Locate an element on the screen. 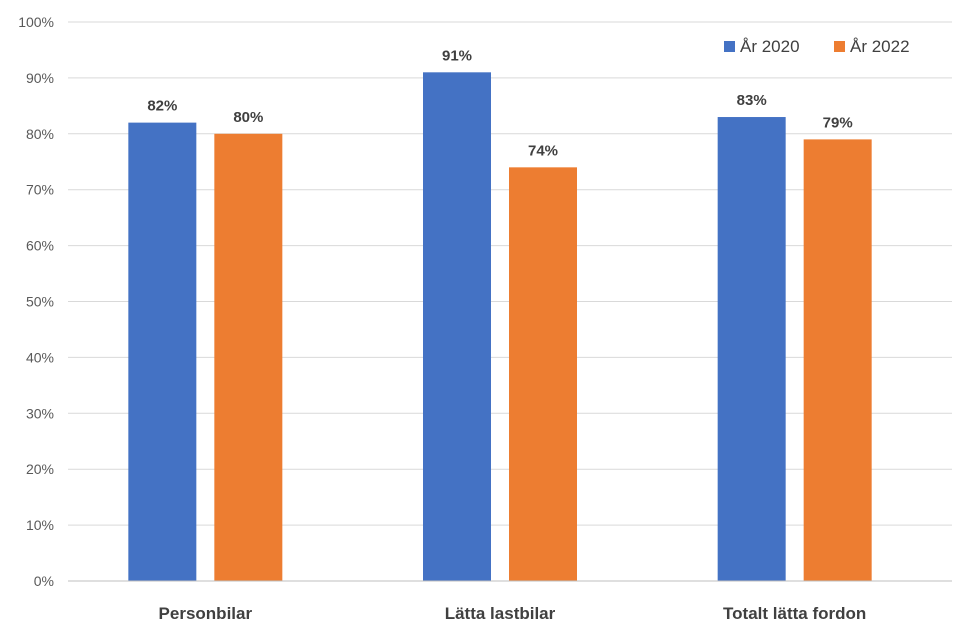 Image resolution: width=954 pixels, height=622 pixels. y-tick-label: 40% is located at coordinates (40, 357).